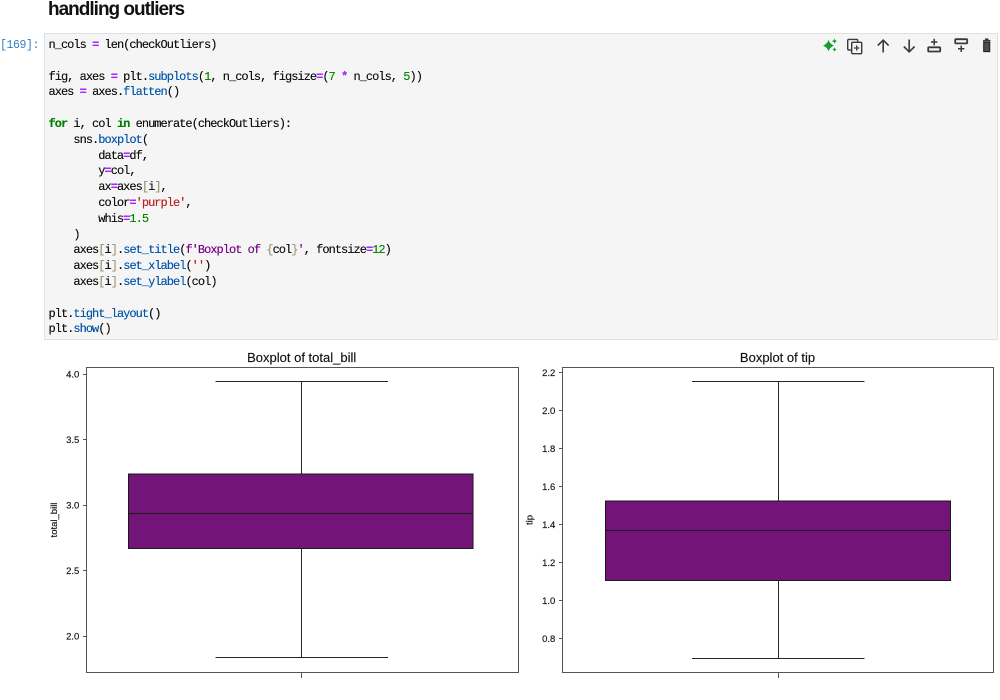 The width and height of the screenshot is (1000, 700). I want to click on svg-text: 1.4, so click(548, 525).